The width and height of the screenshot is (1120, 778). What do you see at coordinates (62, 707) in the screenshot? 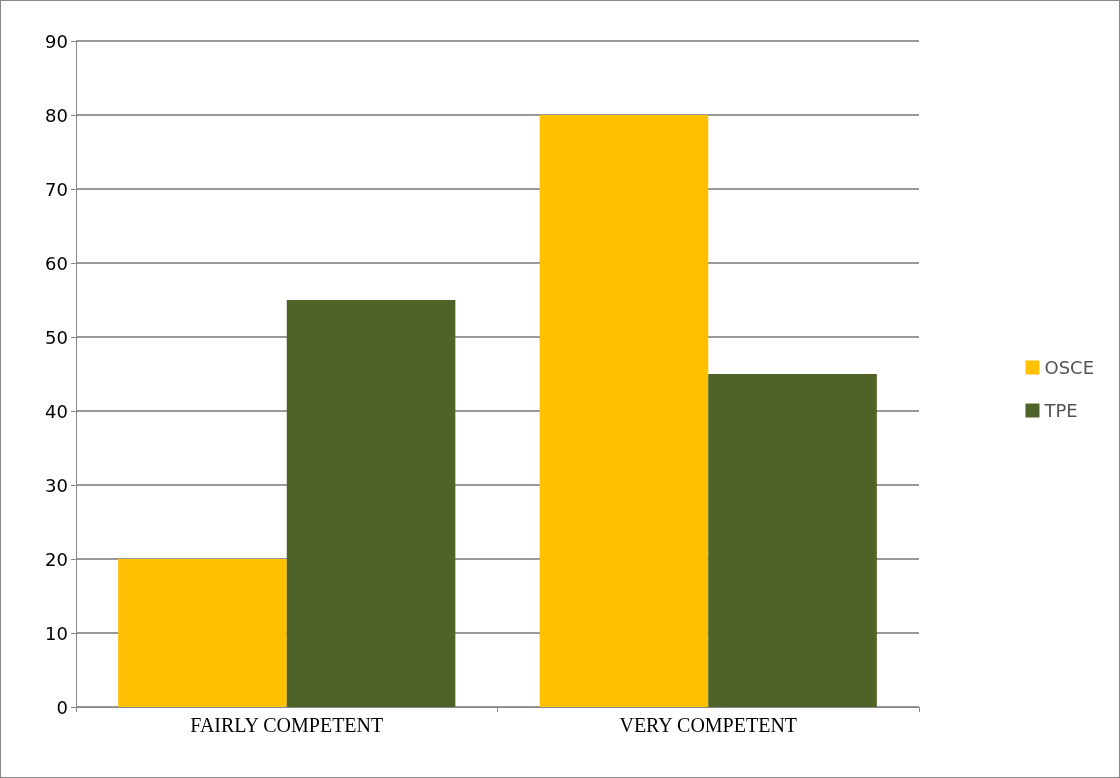
I see `y-tick-label: 0` at bounding box center [62, 707].